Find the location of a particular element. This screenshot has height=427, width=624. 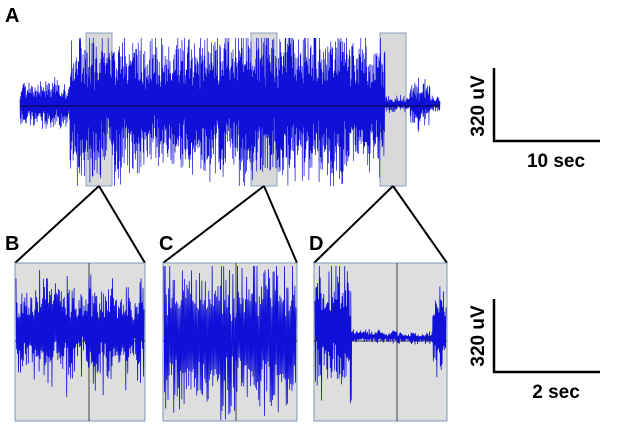

scalebar-top-time-label: 10 sec is located at coordinates (556, 161).